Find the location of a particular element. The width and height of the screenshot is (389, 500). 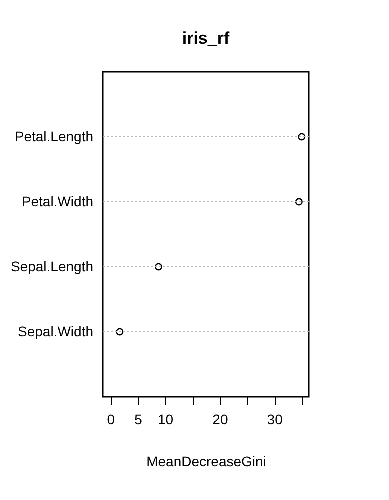

chart-title: iris_rf is located at coordinates (206, 38).